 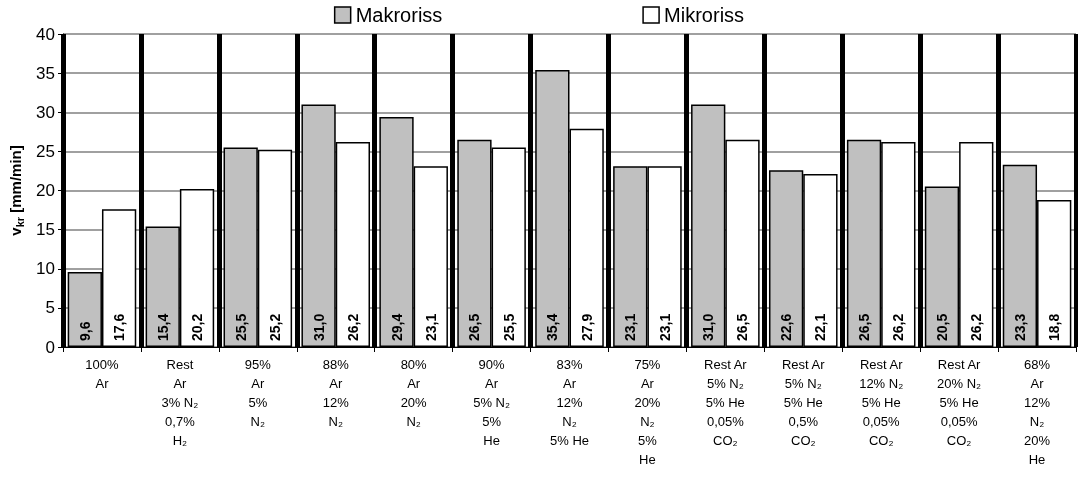 What do you see at coordinates (50, 347) in the screenshot?
I see `y-tick-label: 0` at bounding box center [50, 347].